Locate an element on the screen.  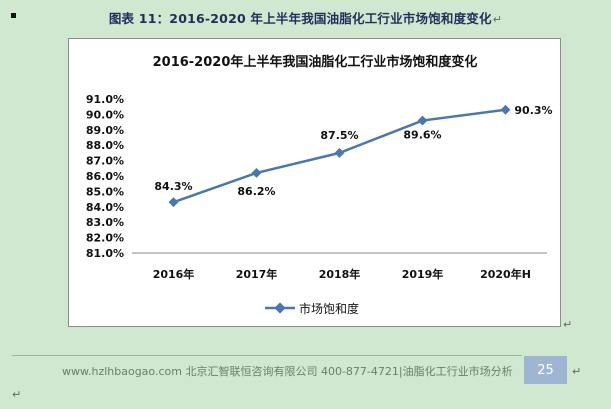
data-label: 84.3% is located at coordinates (173, 186).